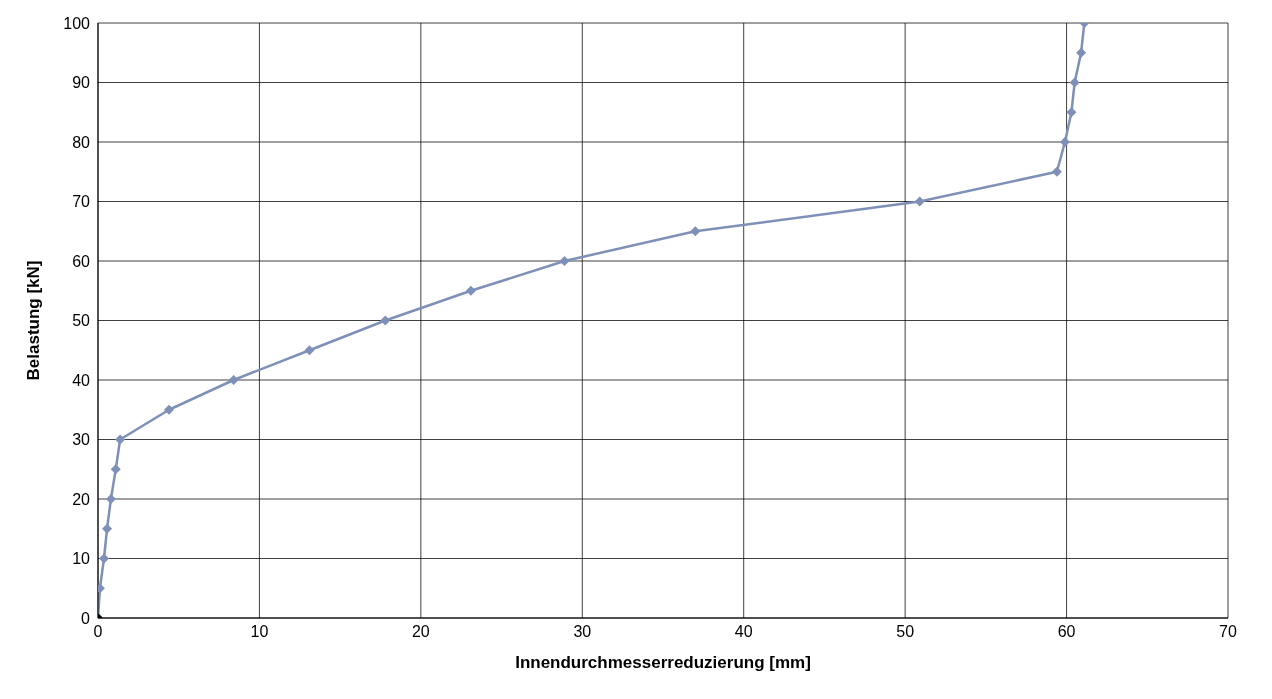 This screenshot has height=699, width=1272. What do you see at coordinates (905, 632) in the screenshot?
I see `x-tick-label: 50` at bounding box center [905, 632].